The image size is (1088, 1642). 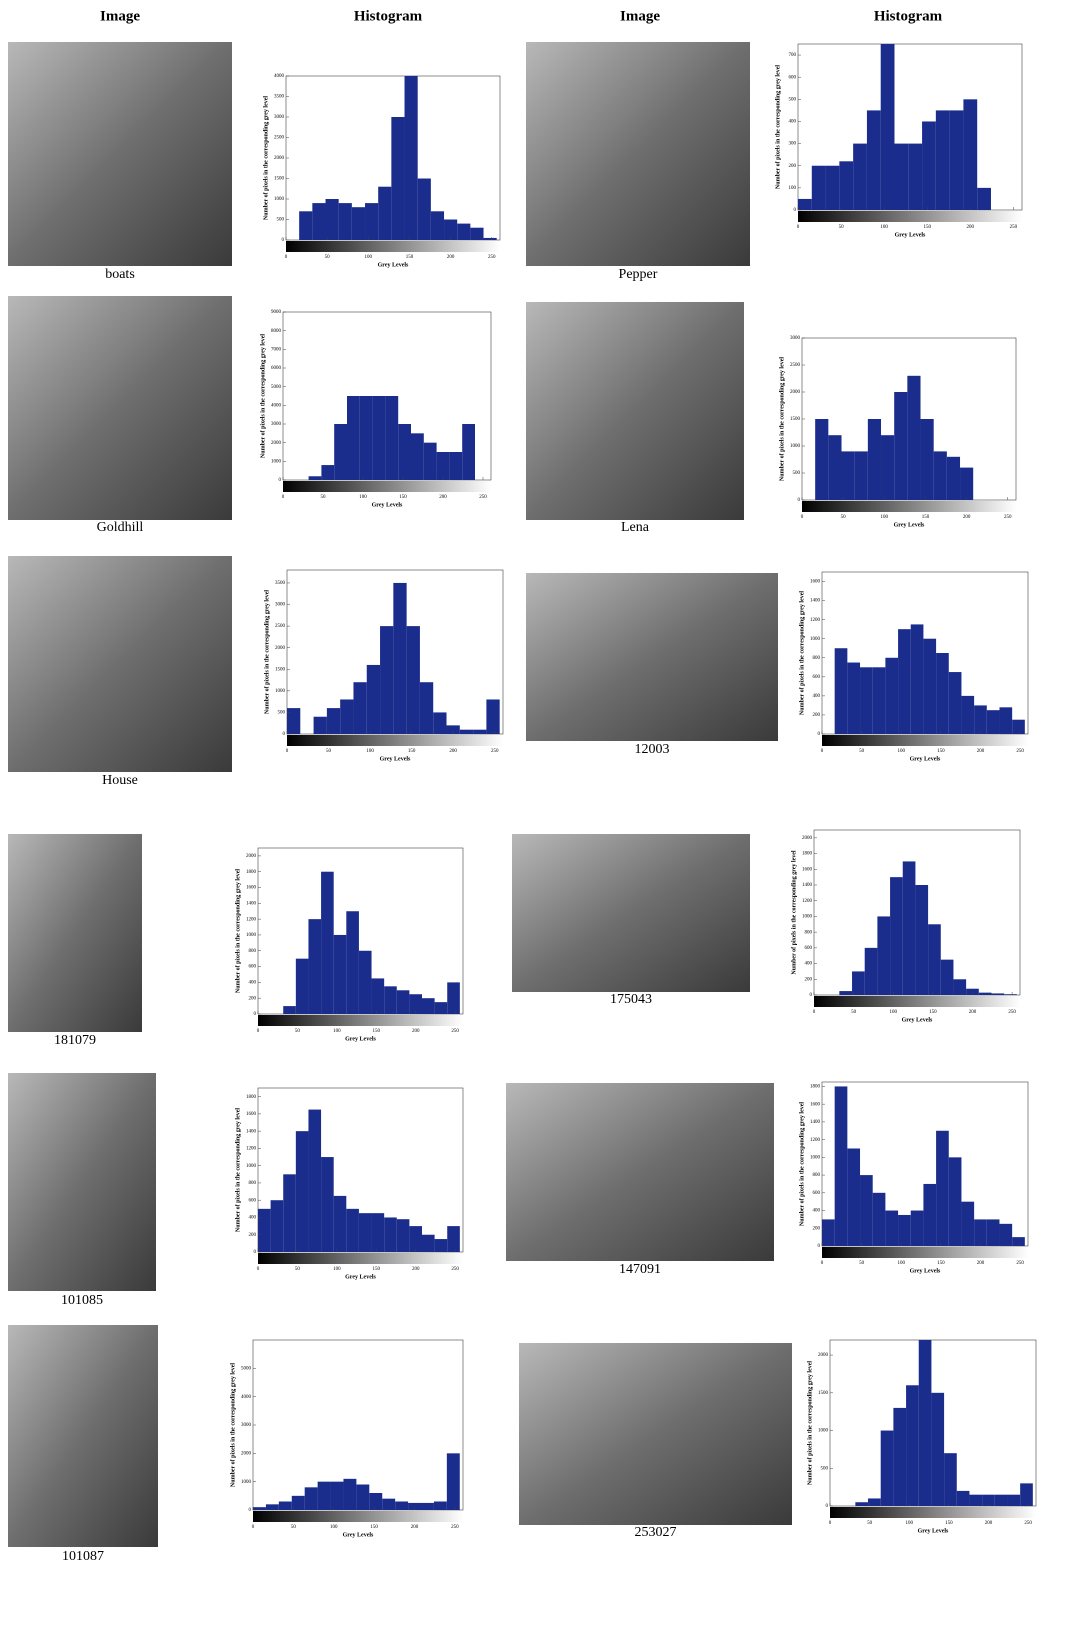 I want to click on y-tick-label: 500, so click(x=797, y=473).